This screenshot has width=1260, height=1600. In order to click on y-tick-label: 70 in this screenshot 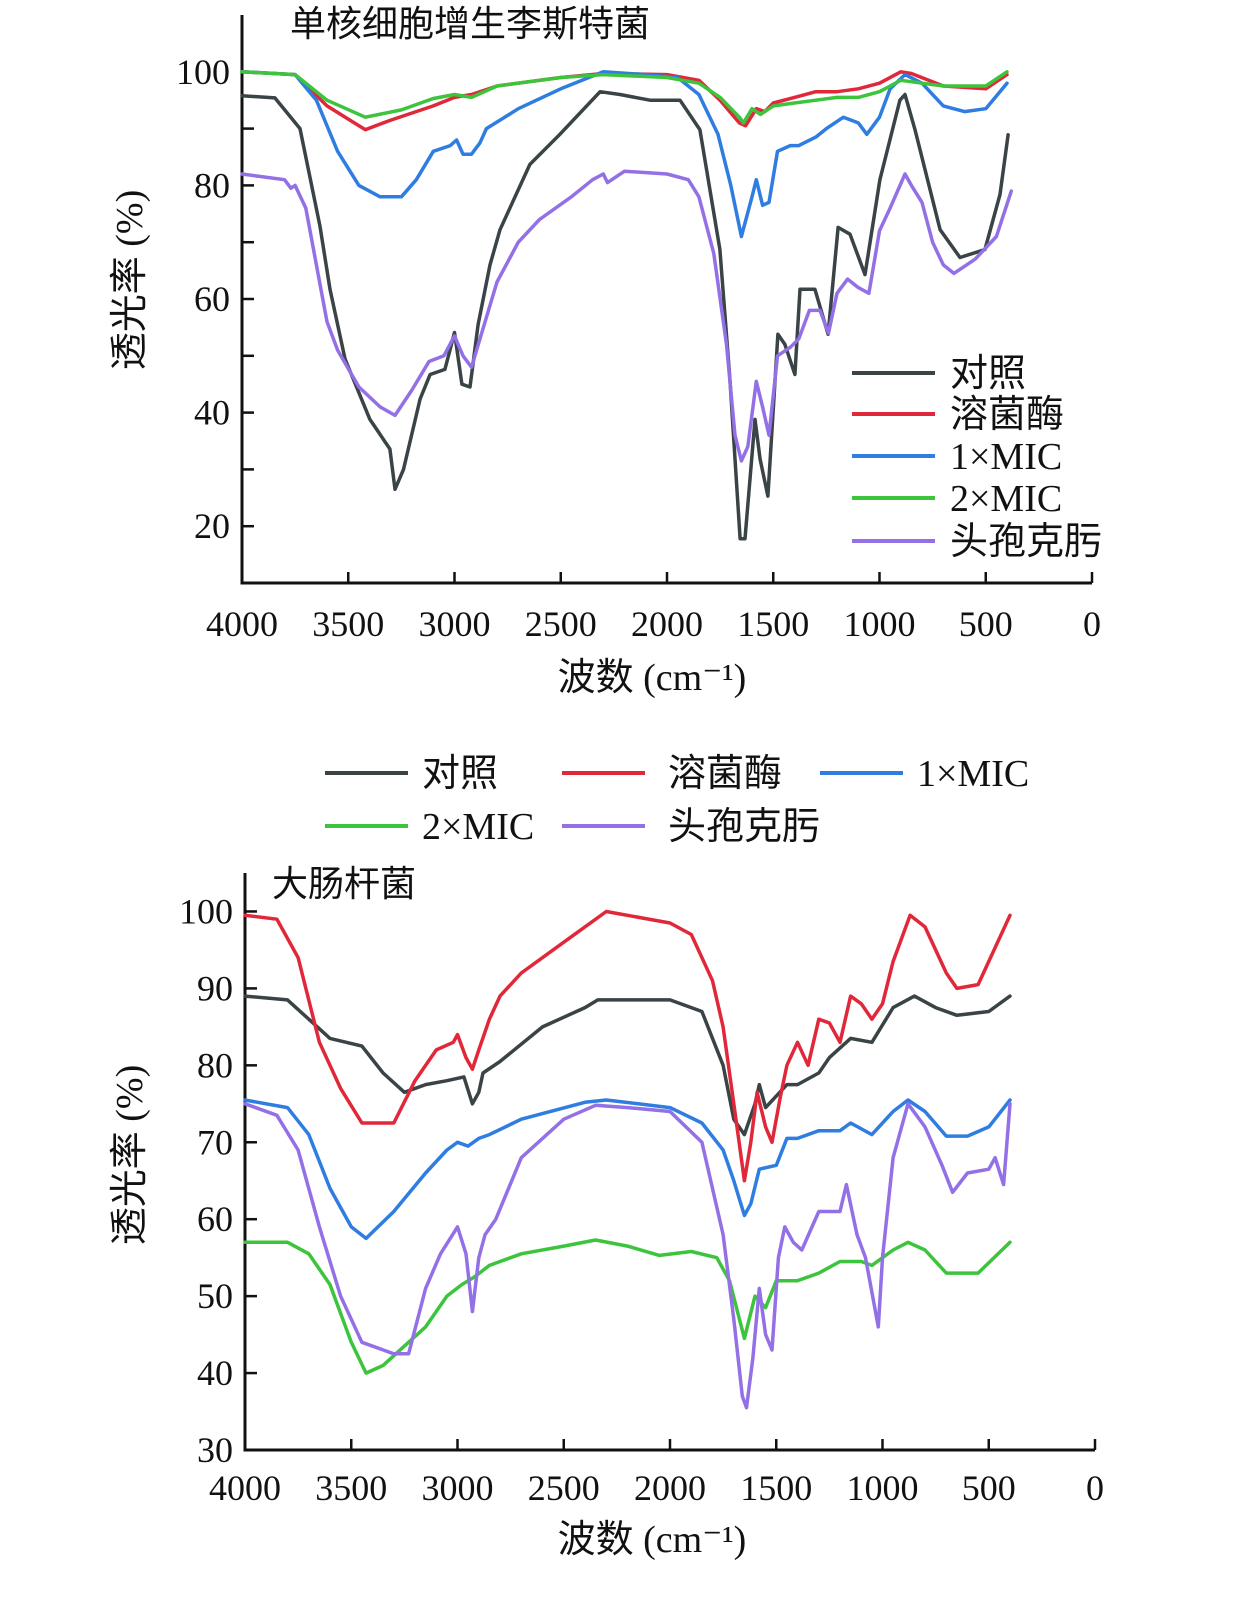, I will do `click(215, 1142)`.